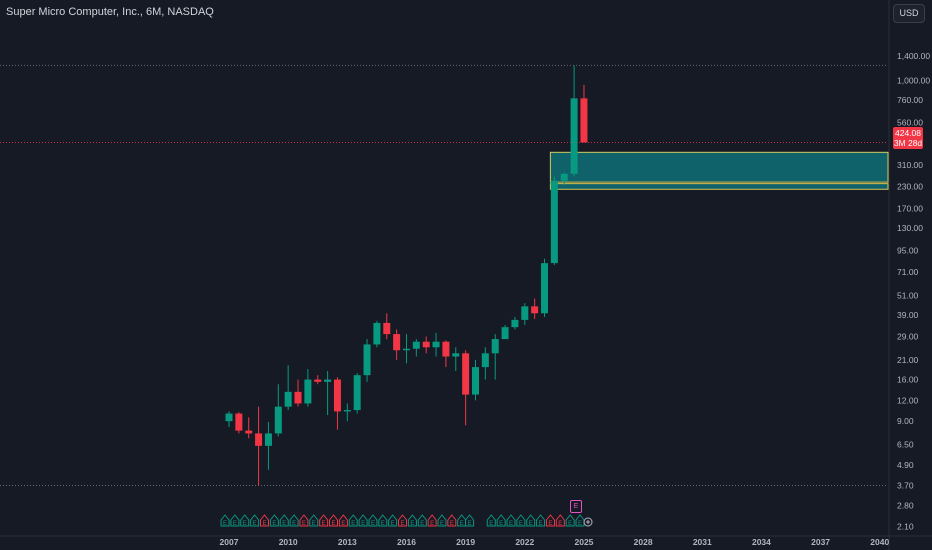  What do you see at coordinates (314, 524) in the screenshot?
I see `earnings-event-label-9: E` at bounding box center [314, 524].